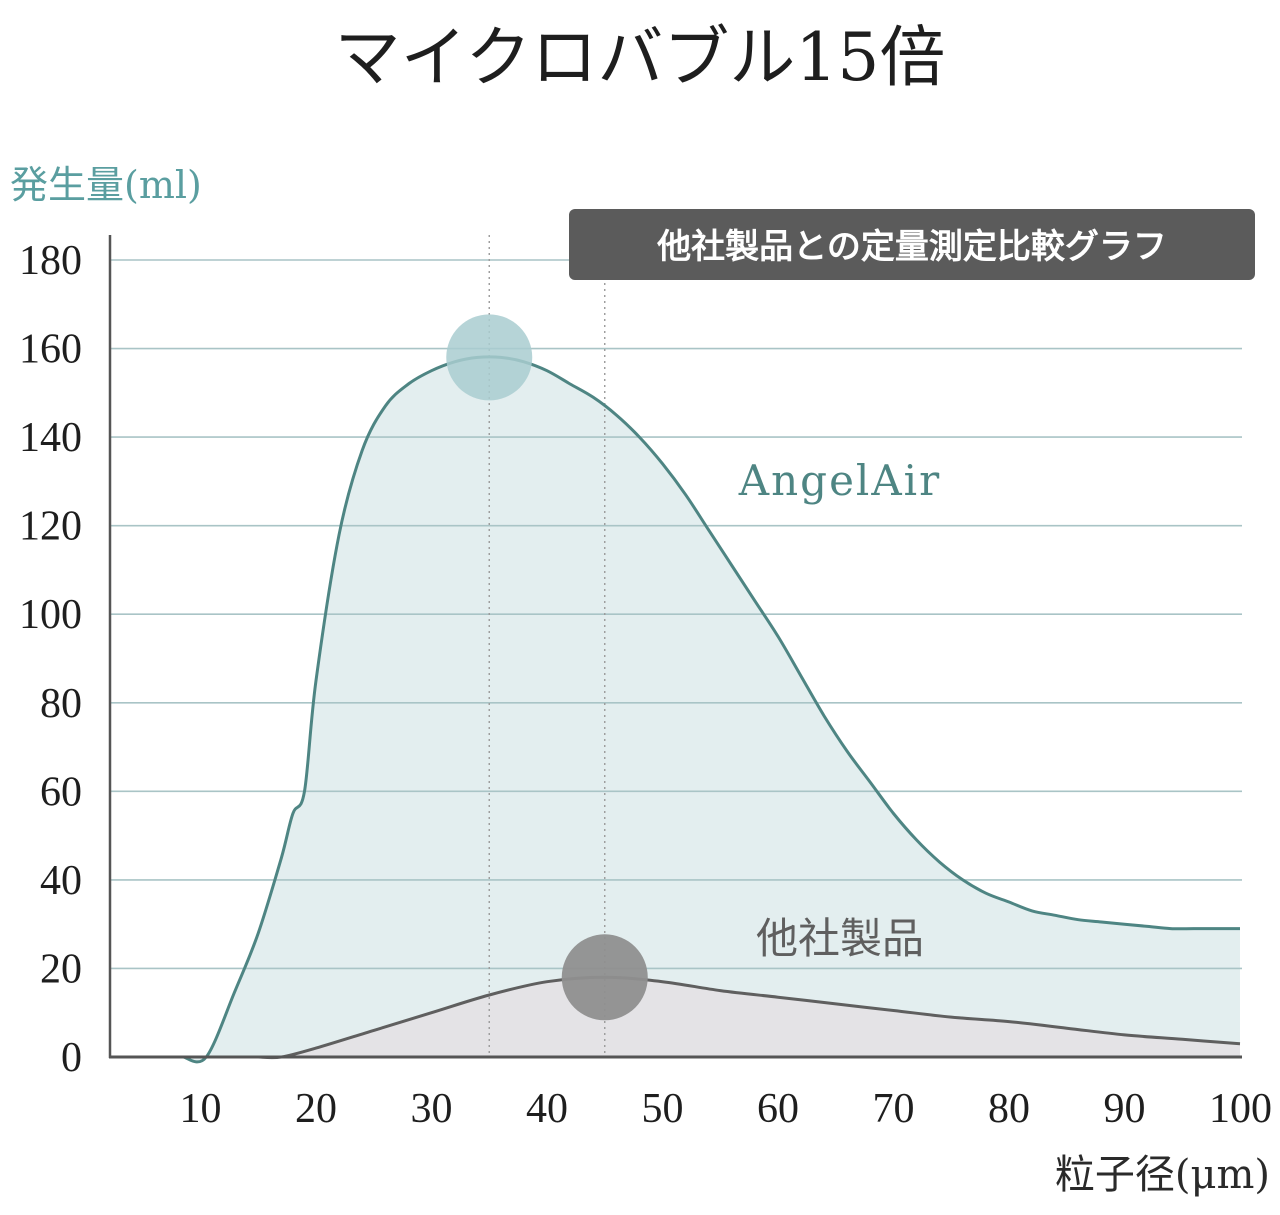 The width and height of the screenshot is (1280, 1215). Describe the element at coordinates (778, 1109) in the screenshot. I see `x-tick-label-60: 60` at that location.